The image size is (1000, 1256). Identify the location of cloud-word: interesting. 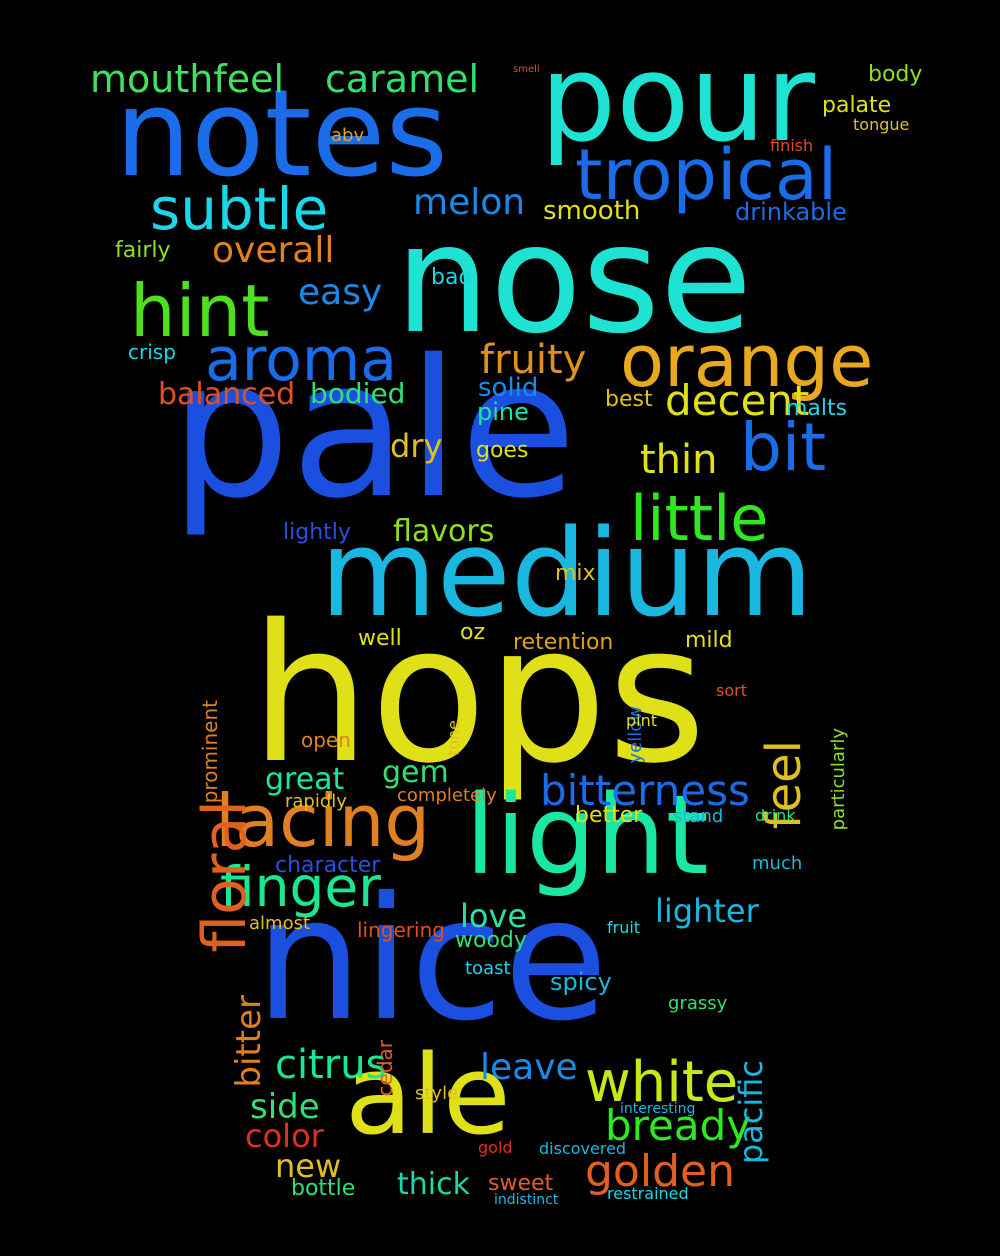
(658, 1109).